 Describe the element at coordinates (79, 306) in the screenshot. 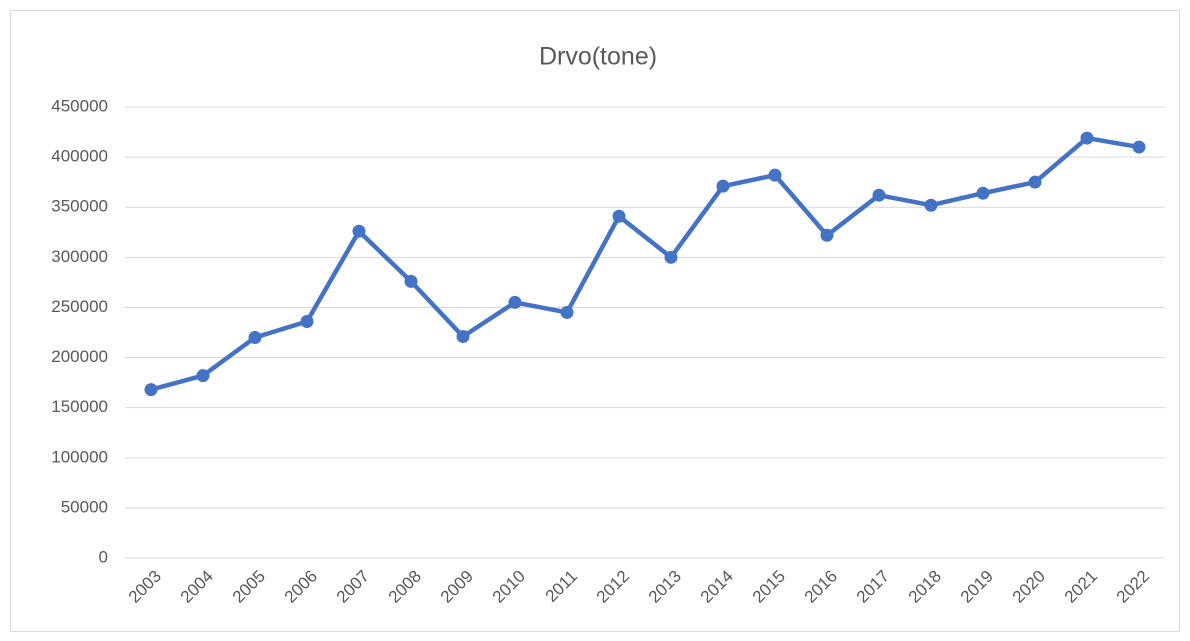

I see `y-tick-label: 250000` at that location.